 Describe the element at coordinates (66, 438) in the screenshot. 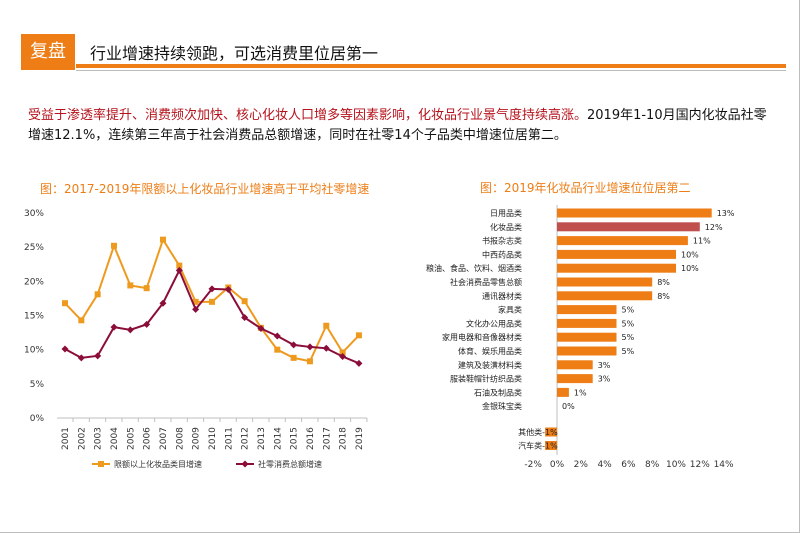

I see `x-tick-label: 2001` at that location.